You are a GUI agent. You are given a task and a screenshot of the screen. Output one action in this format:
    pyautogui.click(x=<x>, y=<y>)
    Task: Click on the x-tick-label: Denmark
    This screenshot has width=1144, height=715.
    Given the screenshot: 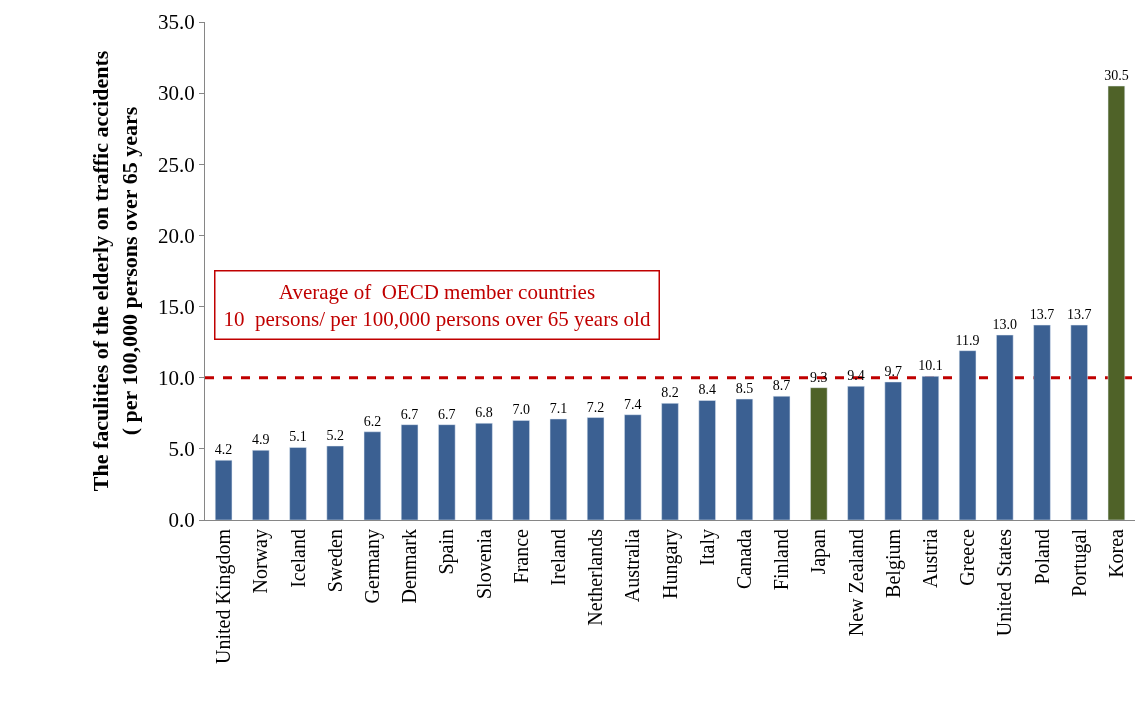 What is the action you would take?
    pyautogui.click(x=409, y=566)
    